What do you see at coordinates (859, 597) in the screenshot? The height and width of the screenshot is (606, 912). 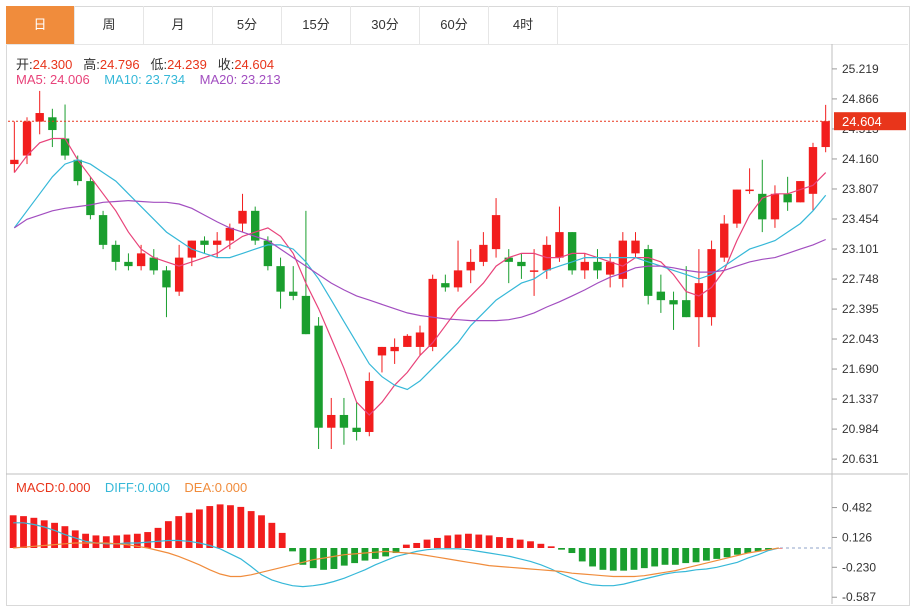 I see `macd-tick-label: -0.587` at bounding box center [859, 597].